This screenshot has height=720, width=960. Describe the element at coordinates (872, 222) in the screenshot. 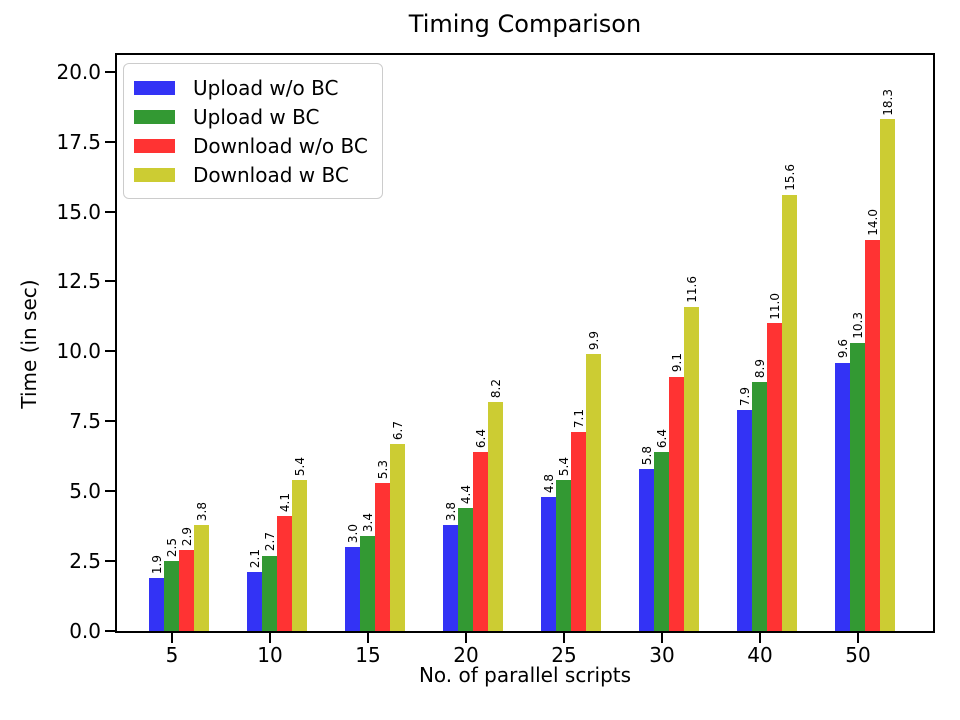

I see `bar-value-label: 14.0` at that location.